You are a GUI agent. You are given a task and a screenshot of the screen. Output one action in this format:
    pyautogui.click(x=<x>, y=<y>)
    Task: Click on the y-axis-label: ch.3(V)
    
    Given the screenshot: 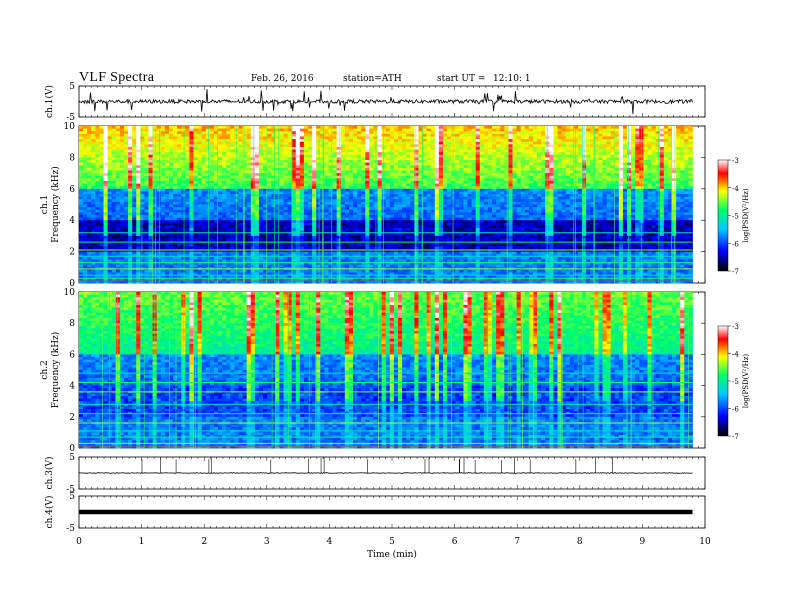 What is the action you would take?
    pyautogui.click(x=49, y=473)
    